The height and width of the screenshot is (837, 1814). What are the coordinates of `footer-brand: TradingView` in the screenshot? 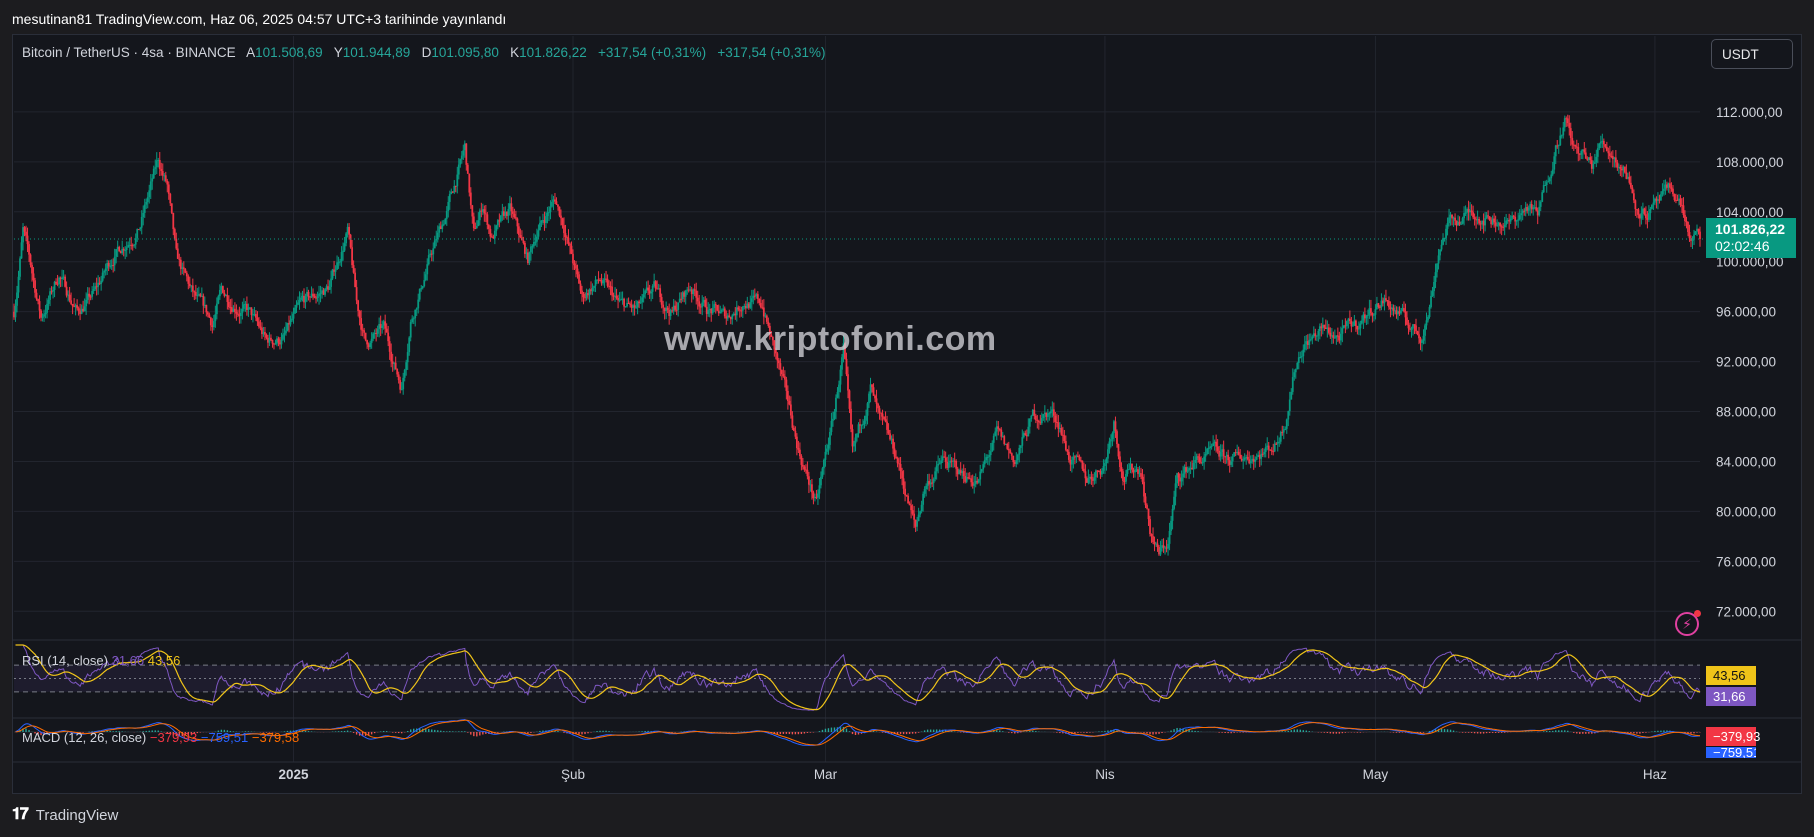 It's located at (77, 815).